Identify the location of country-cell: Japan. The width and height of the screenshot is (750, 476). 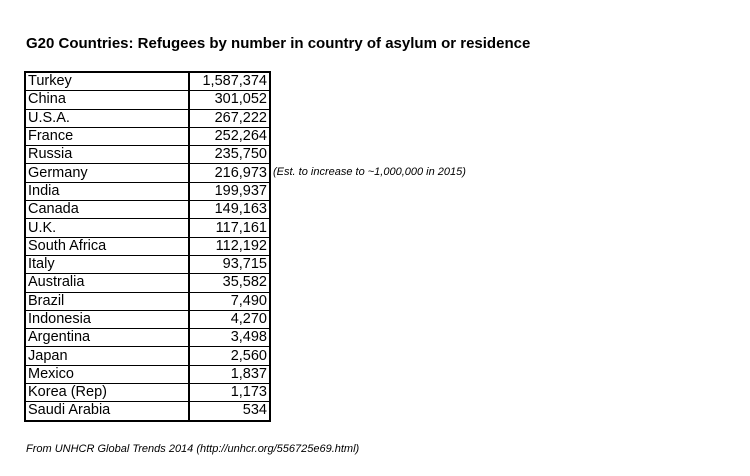
(107, 356).